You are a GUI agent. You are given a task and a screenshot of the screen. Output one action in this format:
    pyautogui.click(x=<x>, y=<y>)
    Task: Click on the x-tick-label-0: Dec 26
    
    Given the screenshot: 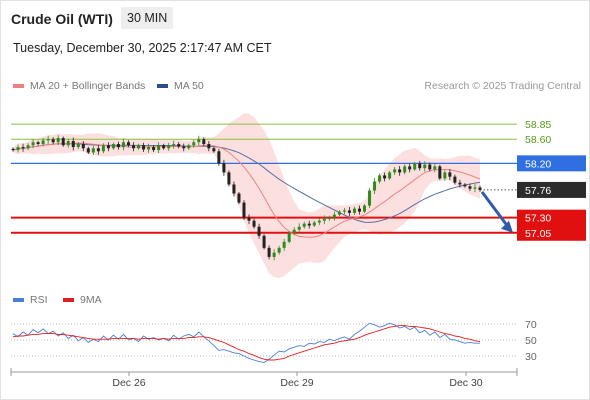 What is the action you would take?
    pyautogui.click(x=128, y=383)
    